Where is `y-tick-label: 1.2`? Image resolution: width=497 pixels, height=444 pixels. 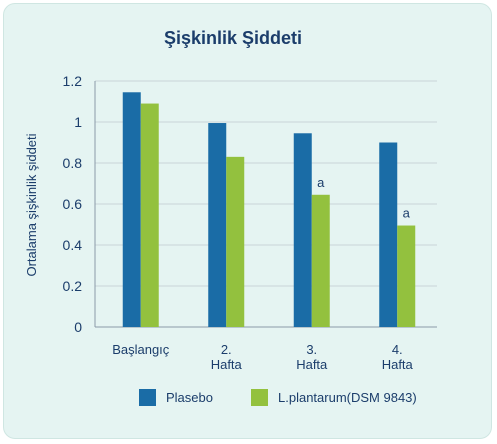 y-tick-label: 1.2 is located at coordinates (73, 81).